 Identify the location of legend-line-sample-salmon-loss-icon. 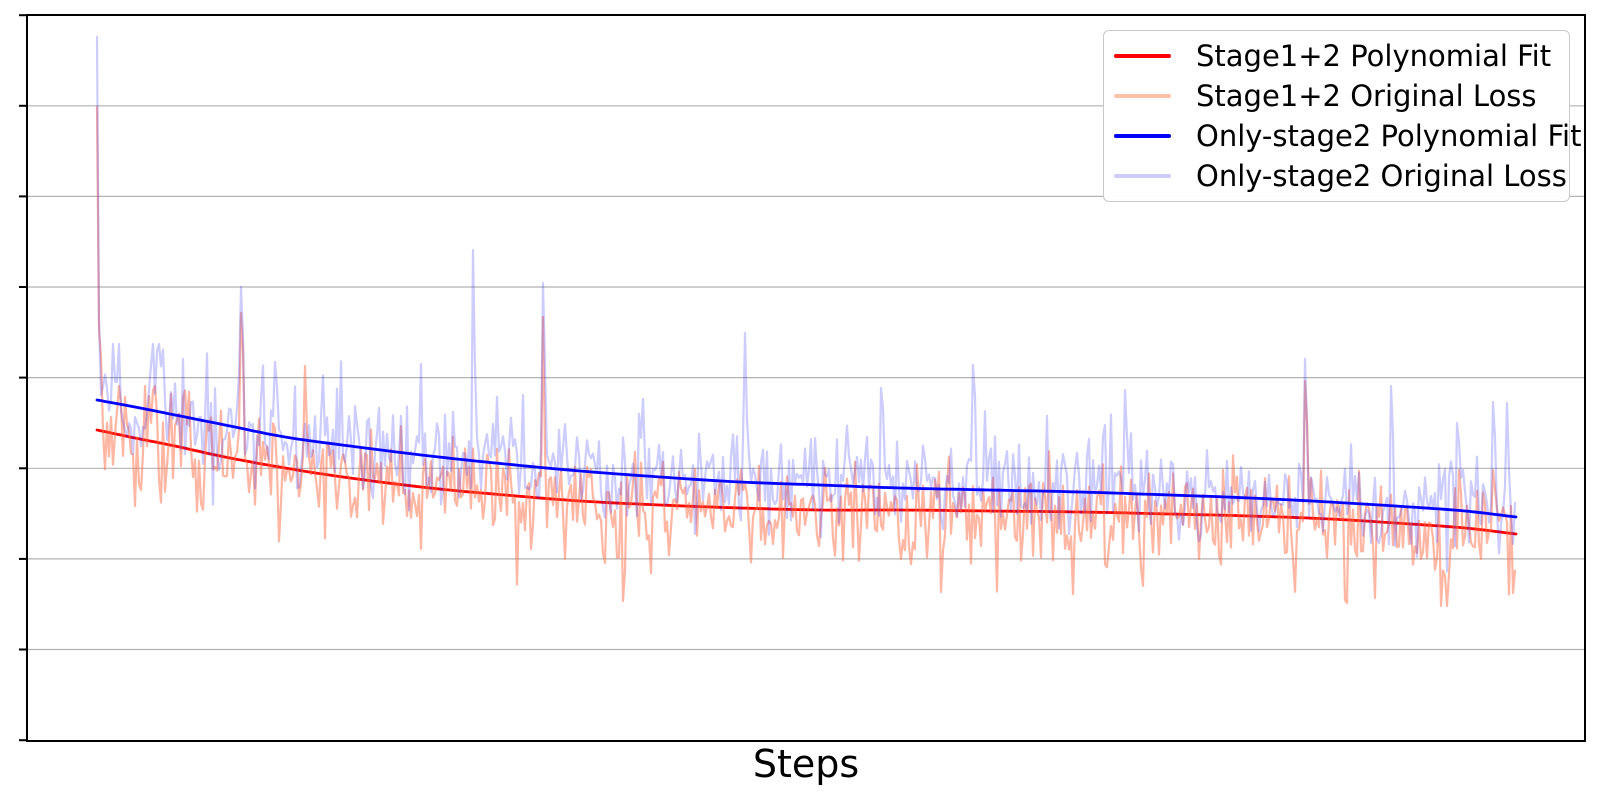
(1142, 96).